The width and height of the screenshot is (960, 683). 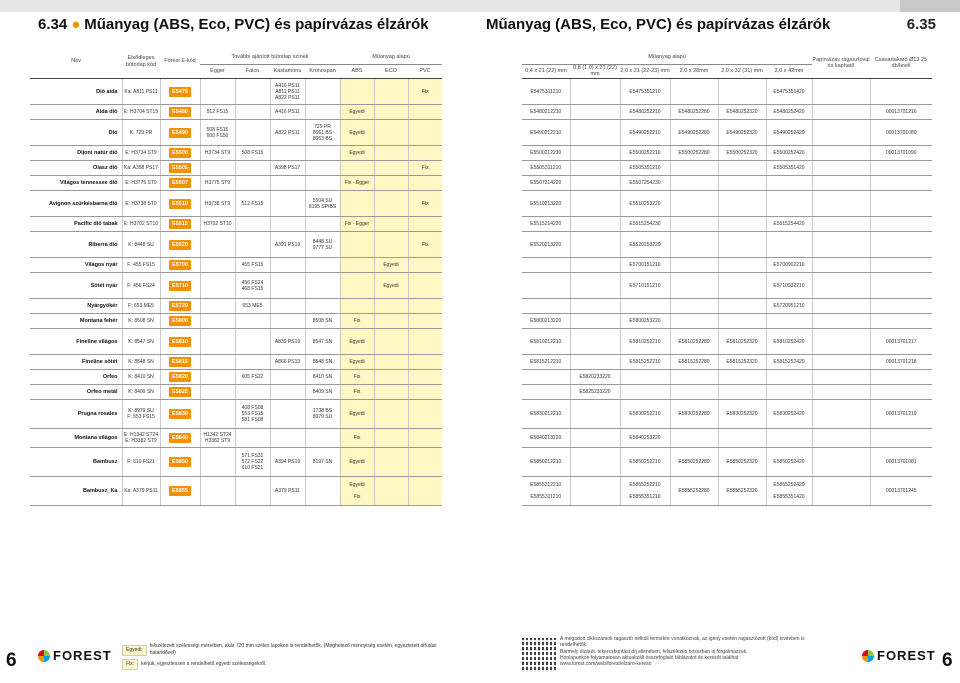 I want to click on header-c4: 2,0 x 28mm, so click(x=694, y=70).